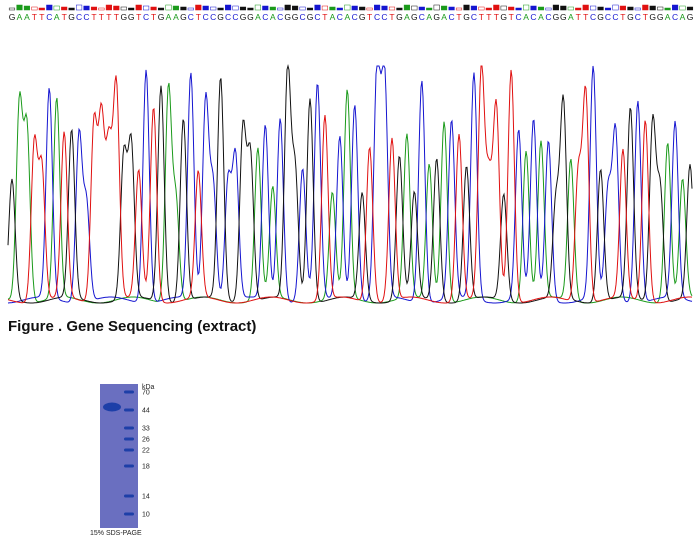  I want to click on marker-label: 10, so click(146, 515).